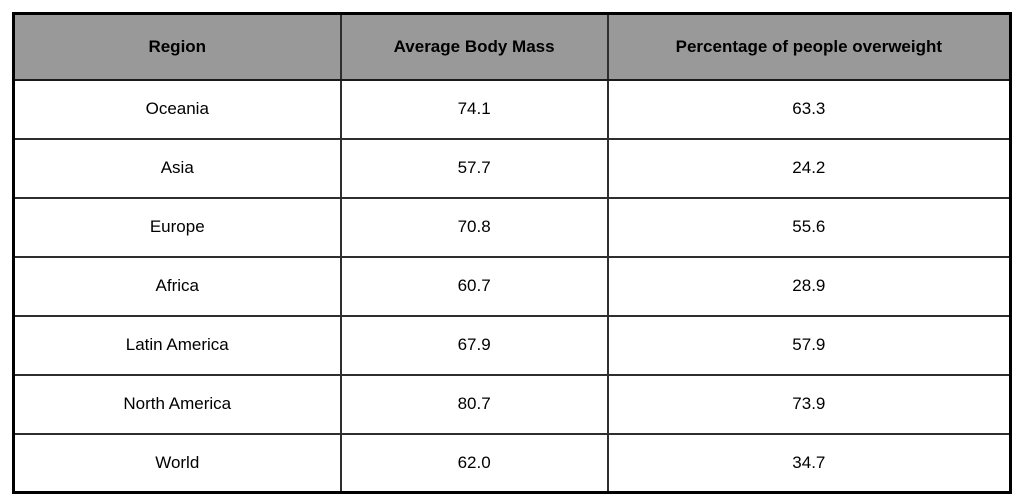 Image resolution: width=1024 pixels, height=503 pixels. Describe the element at coordinates (474, 46) in the screenshot. I see `column-header-body-mass: Average Body Mass` at that location.